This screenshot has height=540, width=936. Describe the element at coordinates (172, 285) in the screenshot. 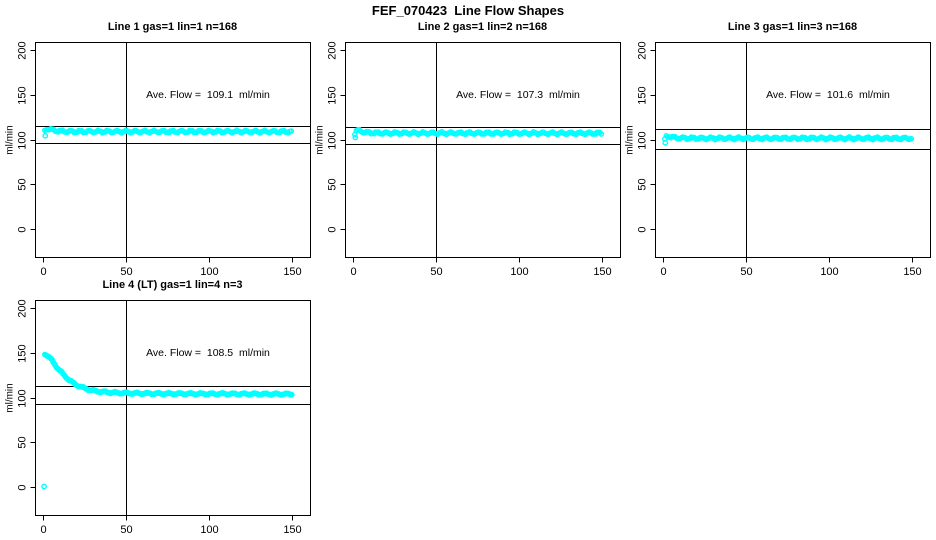

I see `subplot-title: Line 4 (LT) gas=1 lin=4 n=3` at that location.